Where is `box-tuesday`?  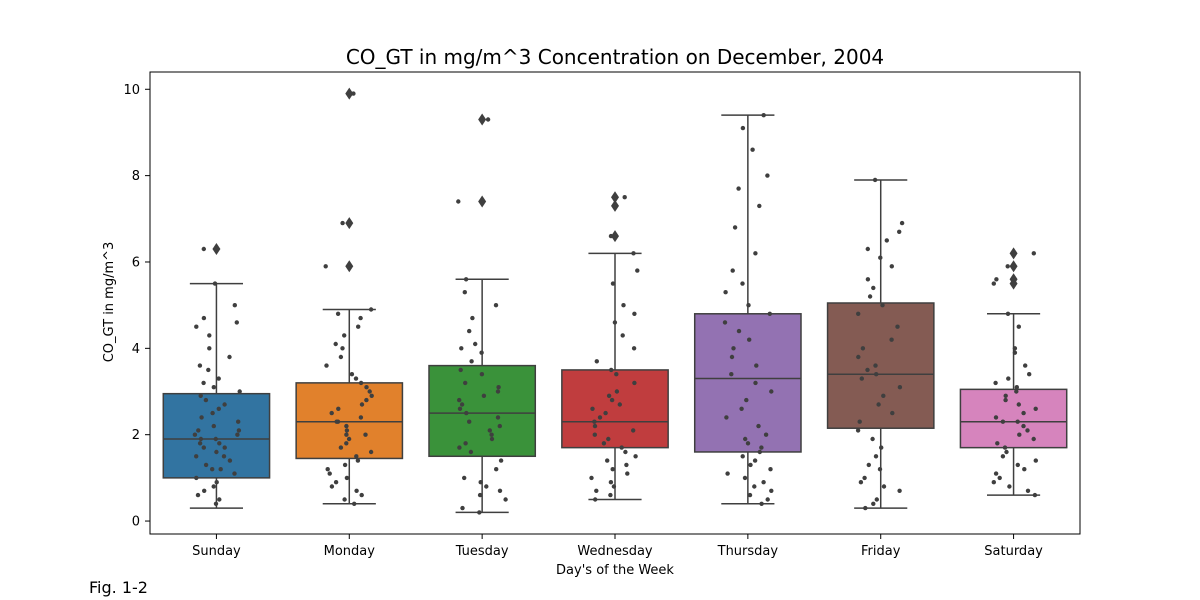 box-tuesday is located at coordinates (482, 313).